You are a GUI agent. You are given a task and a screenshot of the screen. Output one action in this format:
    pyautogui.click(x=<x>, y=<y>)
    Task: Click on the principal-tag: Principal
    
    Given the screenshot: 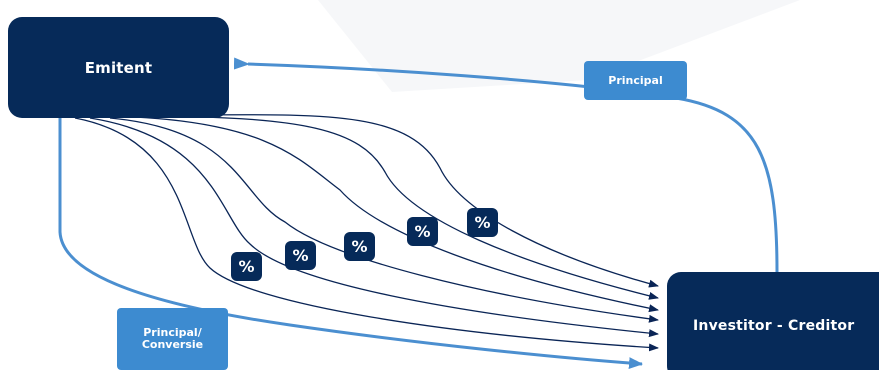 What is the action you would take?
    pyautogui.click(x=635, y=80)
    